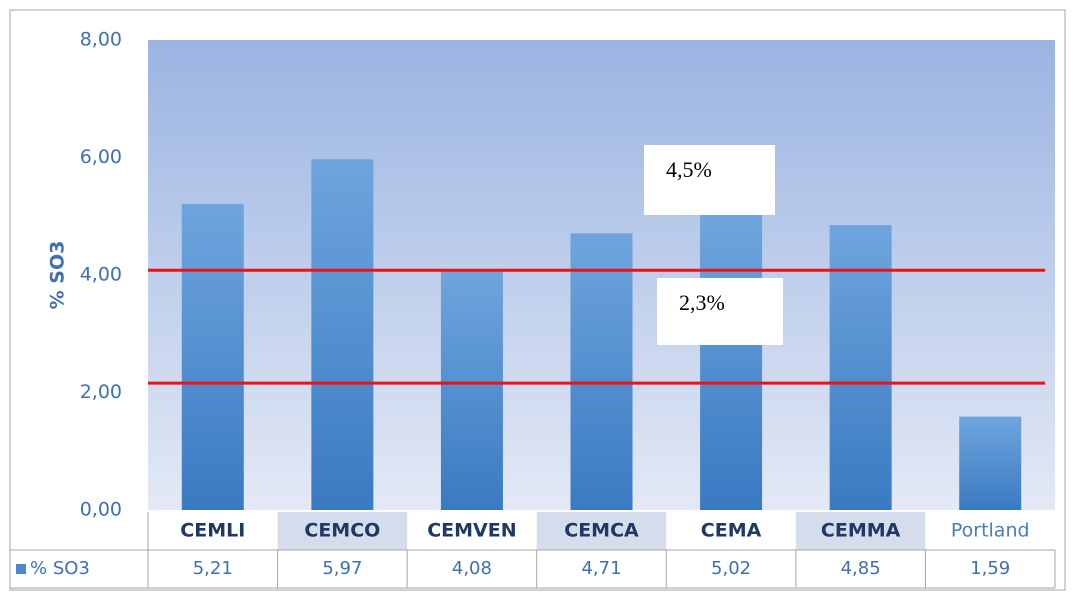 The width and height of the screenshot is (1076, 601). I want to click on y-tick-label: 4,00, so click(101, 275).